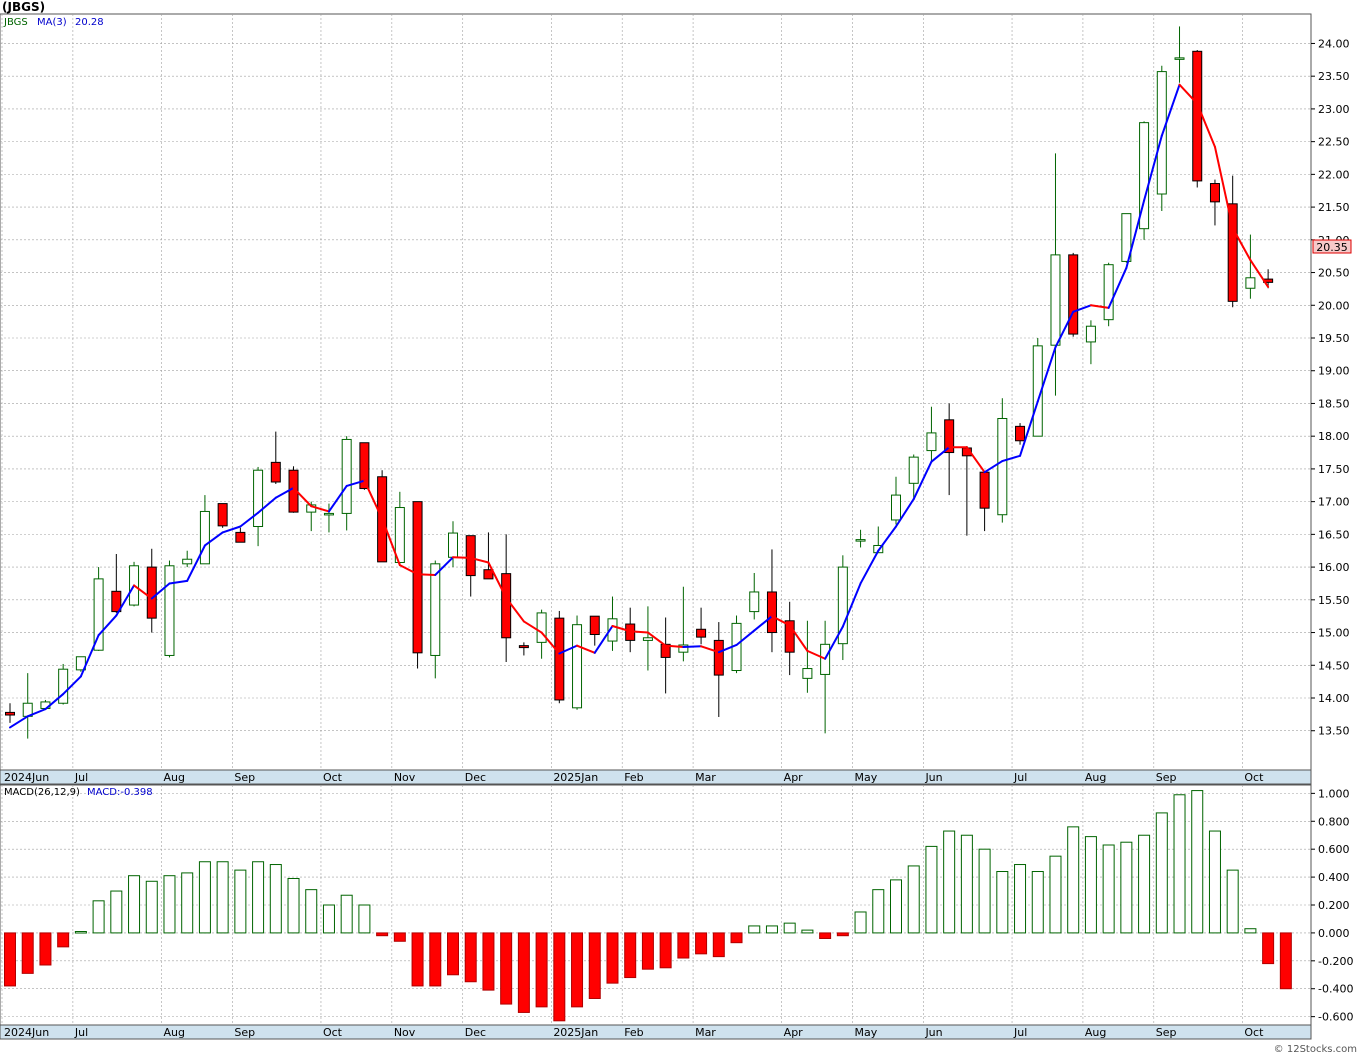 This screenshot has width=1360, height=1056. Describe the element at coordinates (1334, 76) in the screenshot. I see `price-y-label: 23.50` at that location.